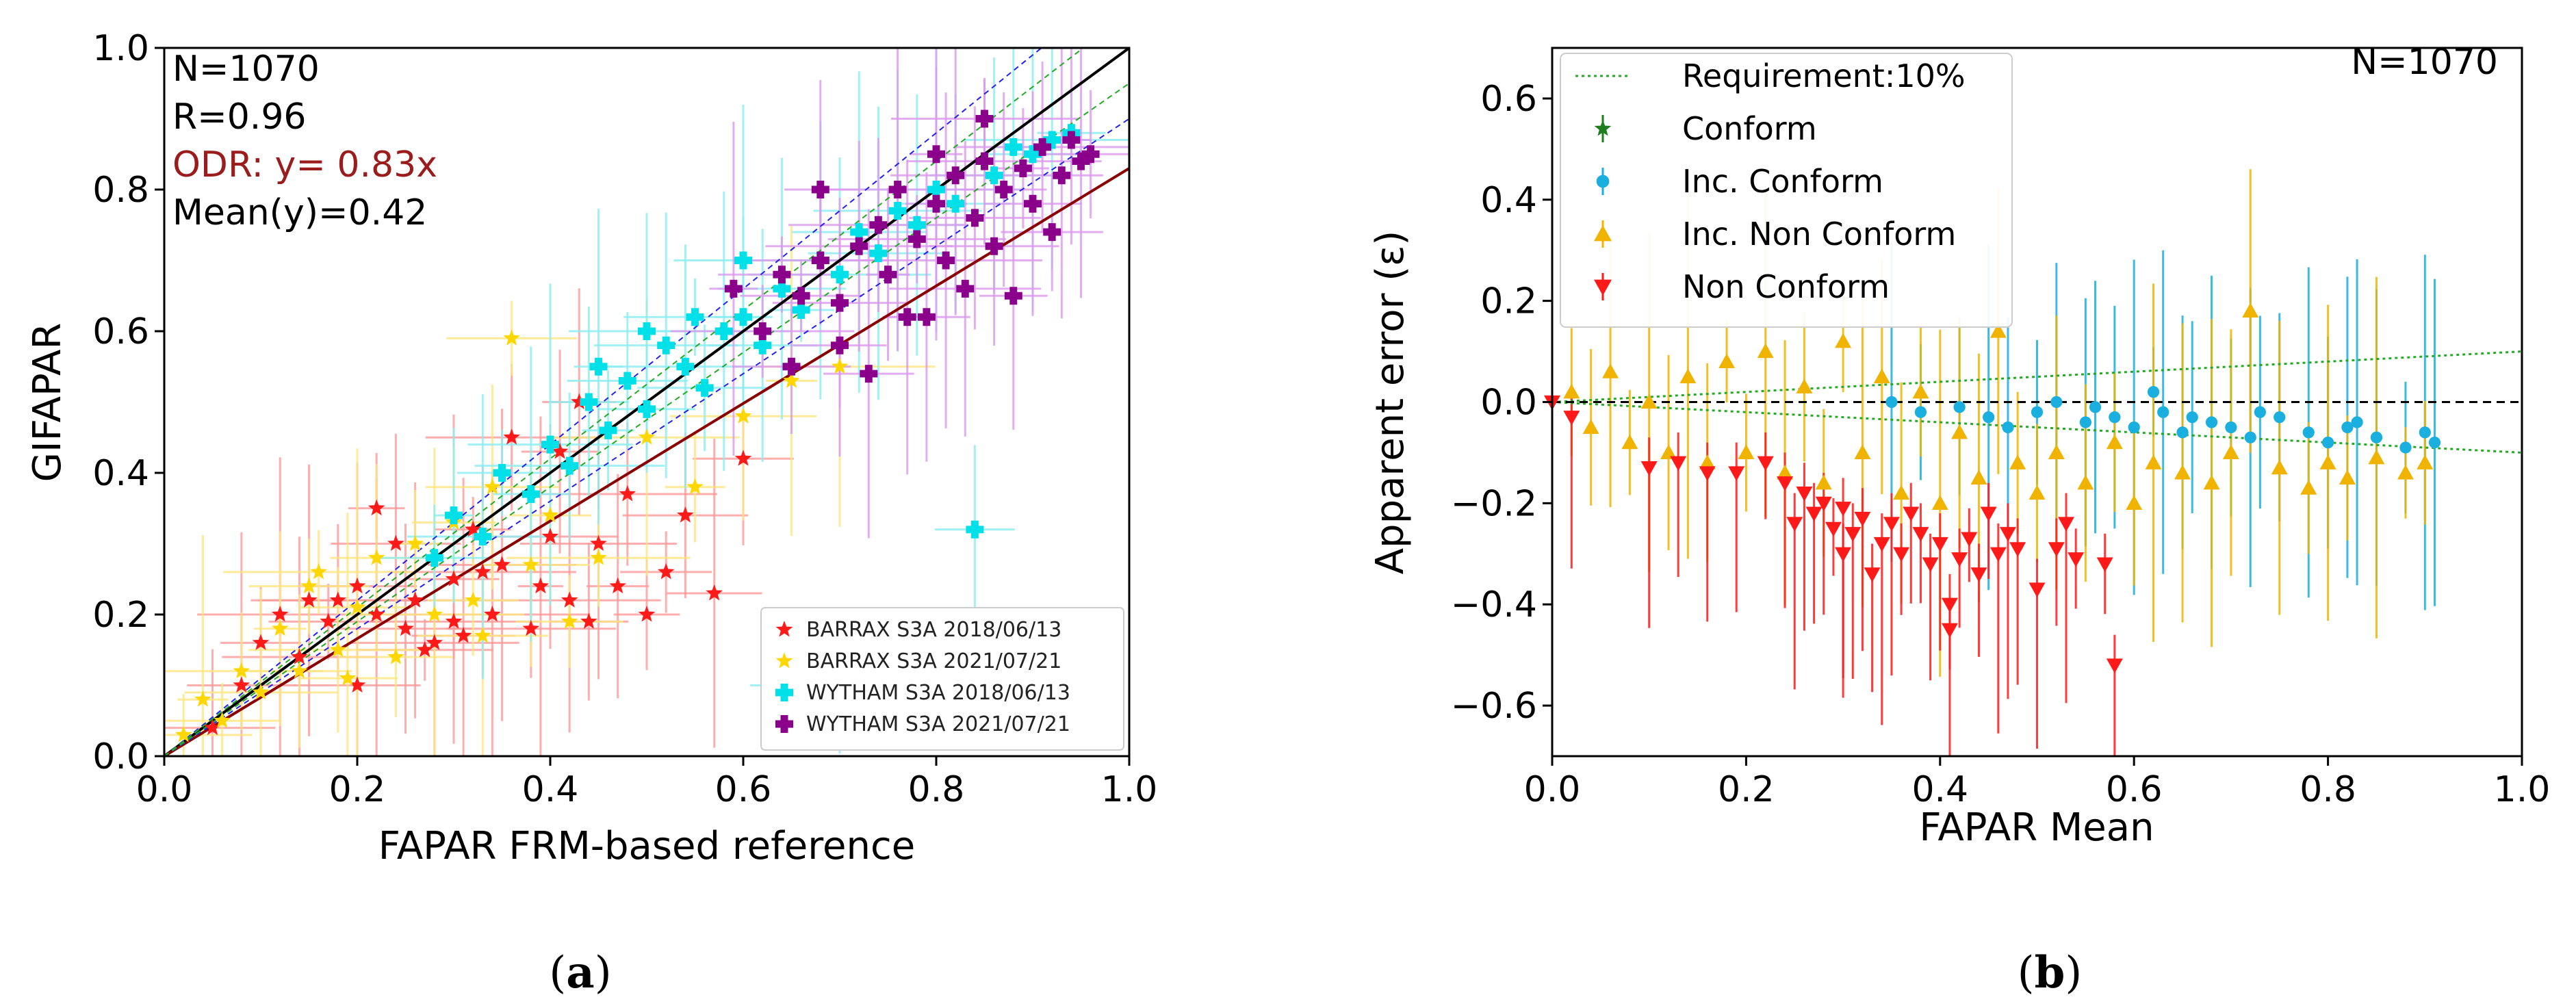 The image size is (2576, 1008). What do you see at coordinates (1509, 200) in the screenshot?
I see `y-tick-label: 0.4` at bounding box center [1509, 200].